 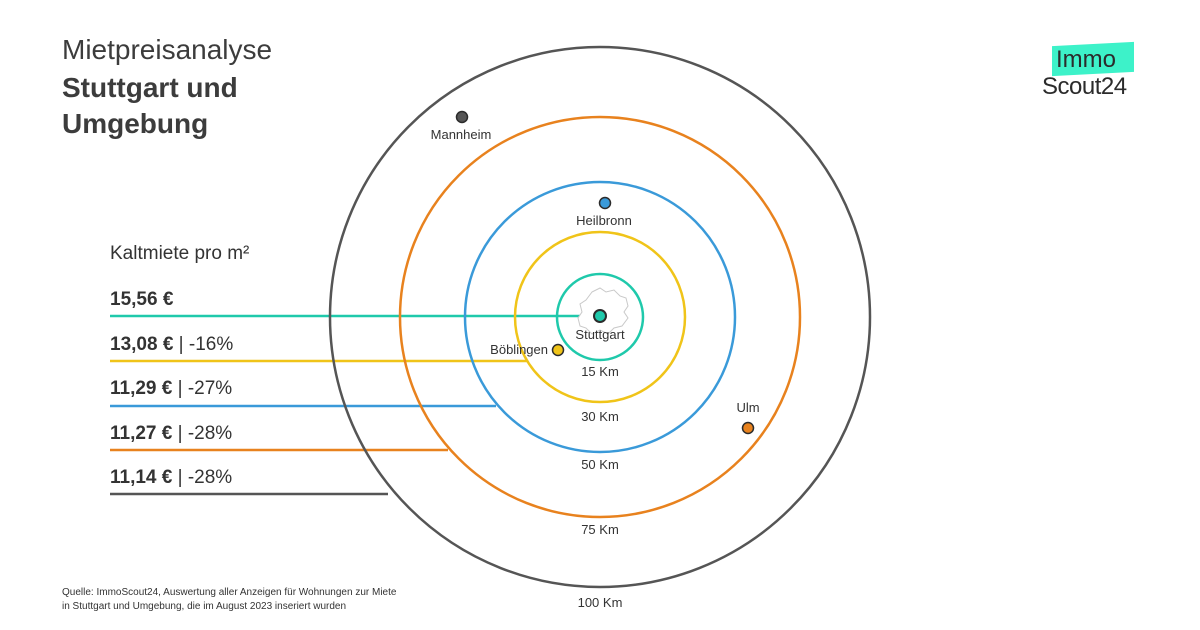 I want to click on title-main: Stuttgart und Umgebung, so click(x=192, y=106).